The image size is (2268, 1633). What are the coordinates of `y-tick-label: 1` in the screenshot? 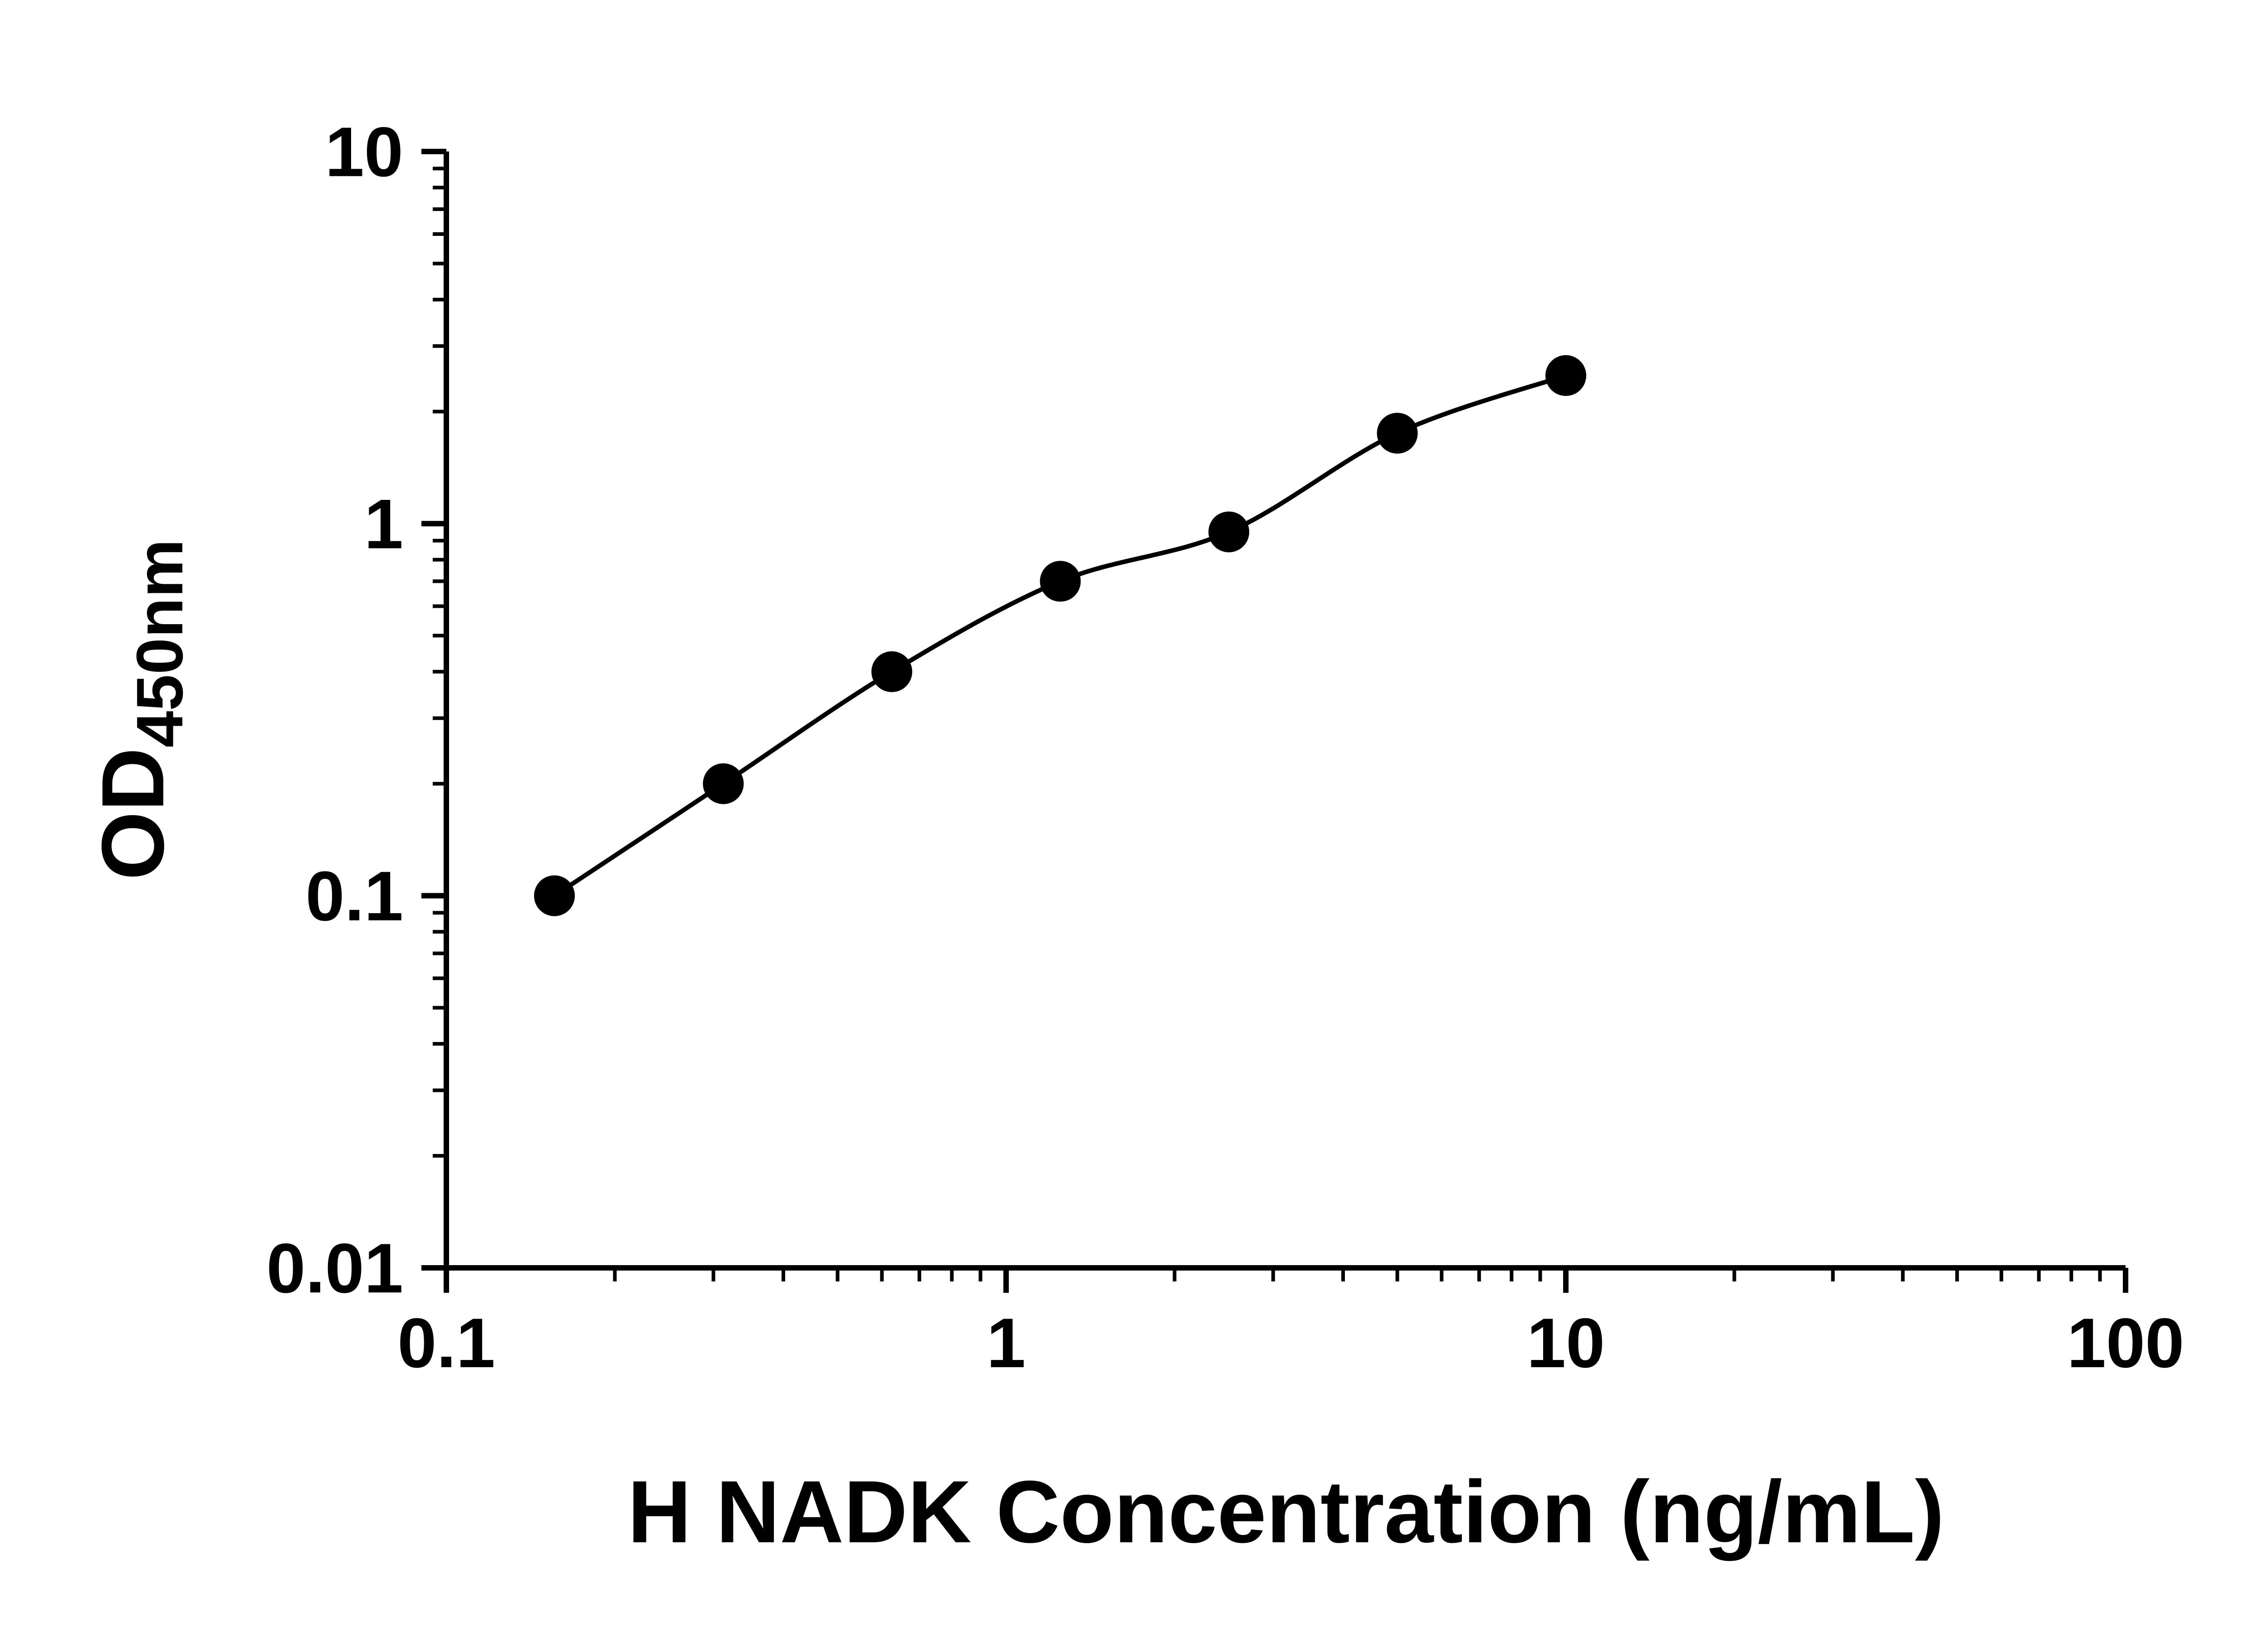 It's located at (384, 524).